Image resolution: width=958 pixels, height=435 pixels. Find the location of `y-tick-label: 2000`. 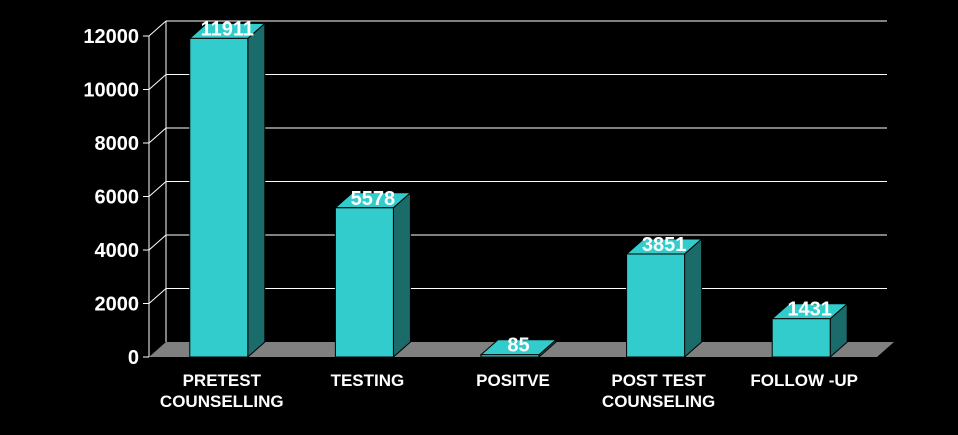

y-tick-label: 2000 is located at coordinates (117, 305).